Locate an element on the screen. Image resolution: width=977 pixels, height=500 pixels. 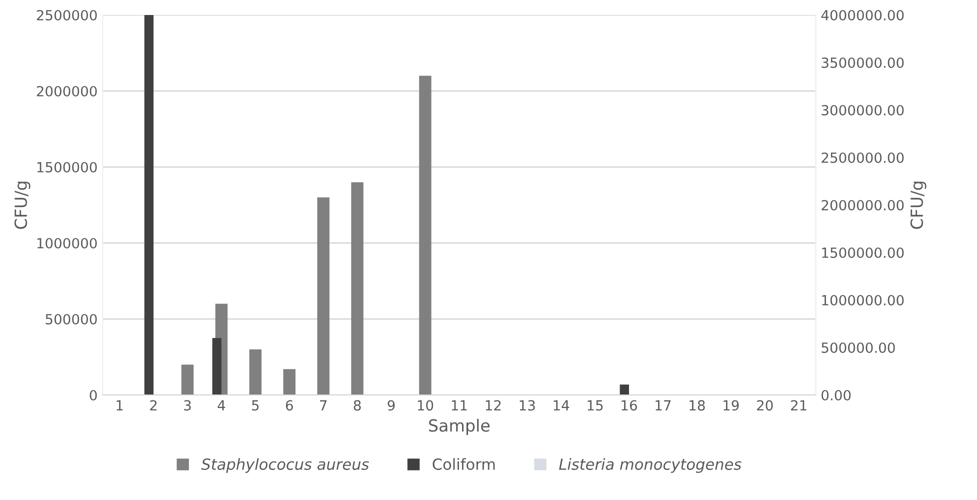
x-tick-label: 2 is located at coordinates (153, 405).